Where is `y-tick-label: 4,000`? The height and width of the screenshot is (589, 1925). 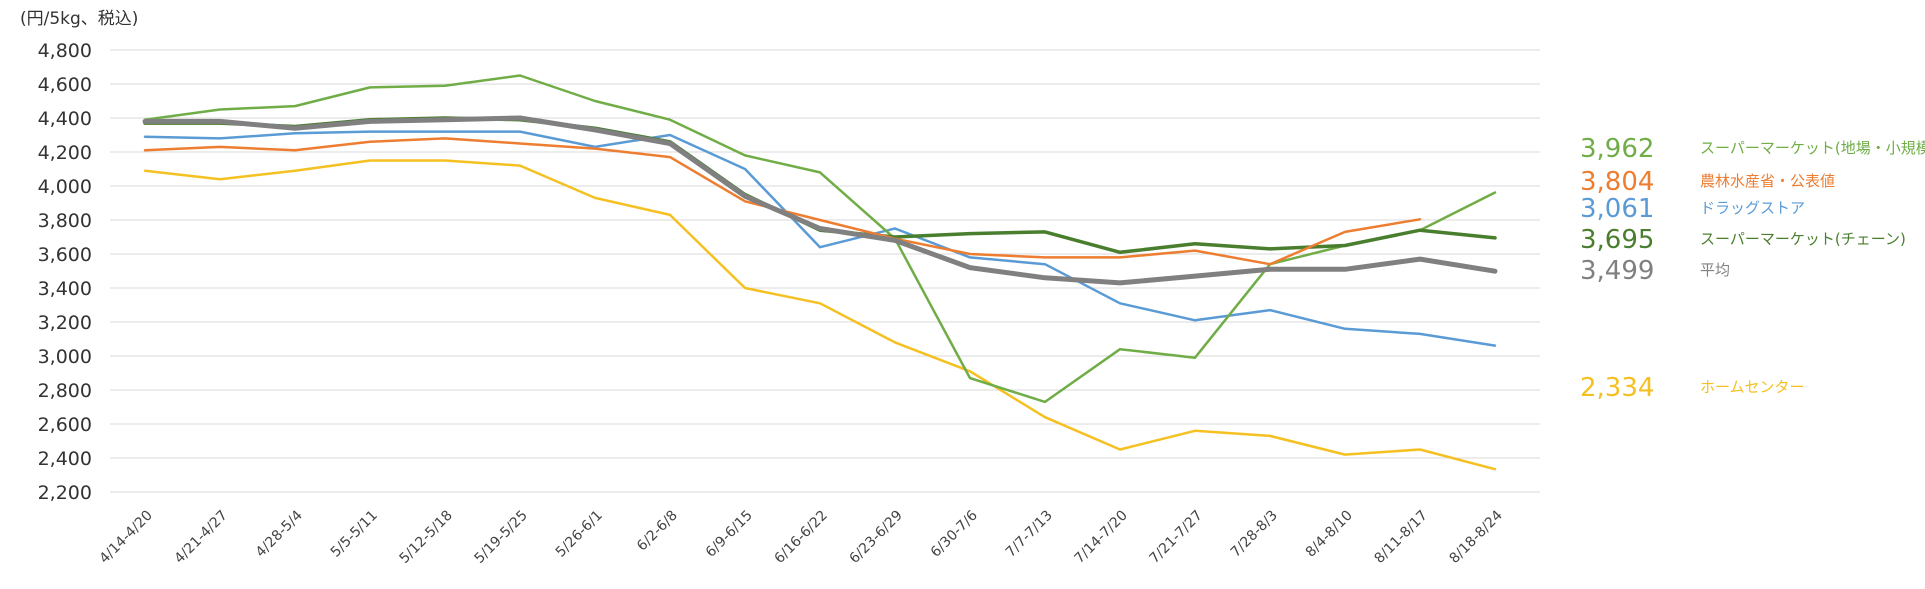 y-tick-label: 4,000 is located at coordinates (65, 187).